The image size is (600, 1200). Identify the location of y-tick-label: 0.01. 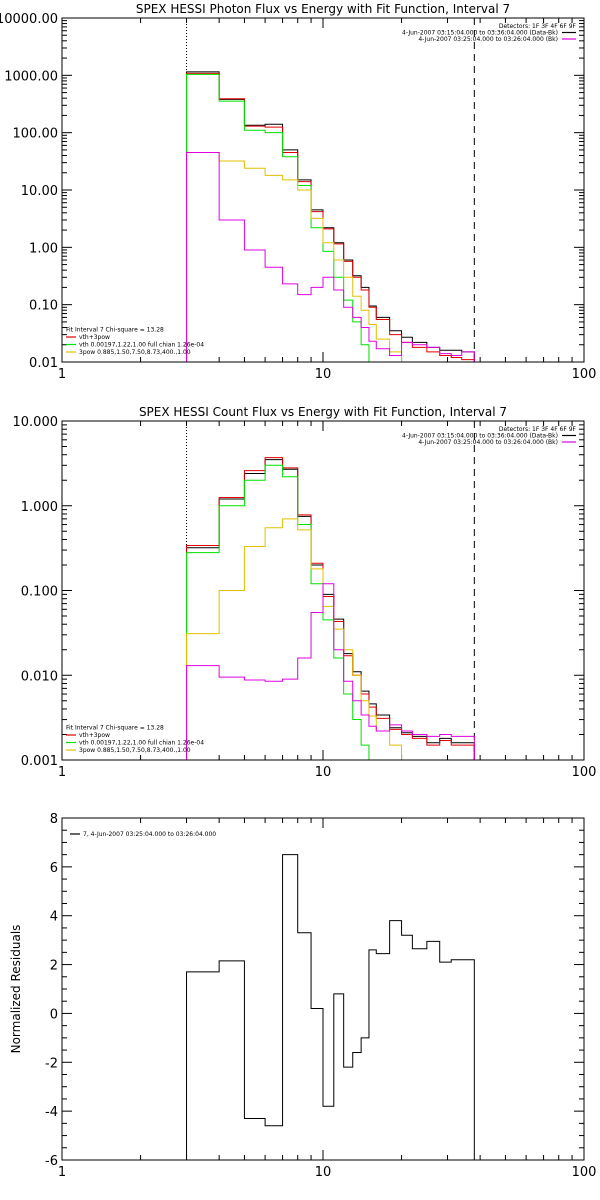
(43, 363).